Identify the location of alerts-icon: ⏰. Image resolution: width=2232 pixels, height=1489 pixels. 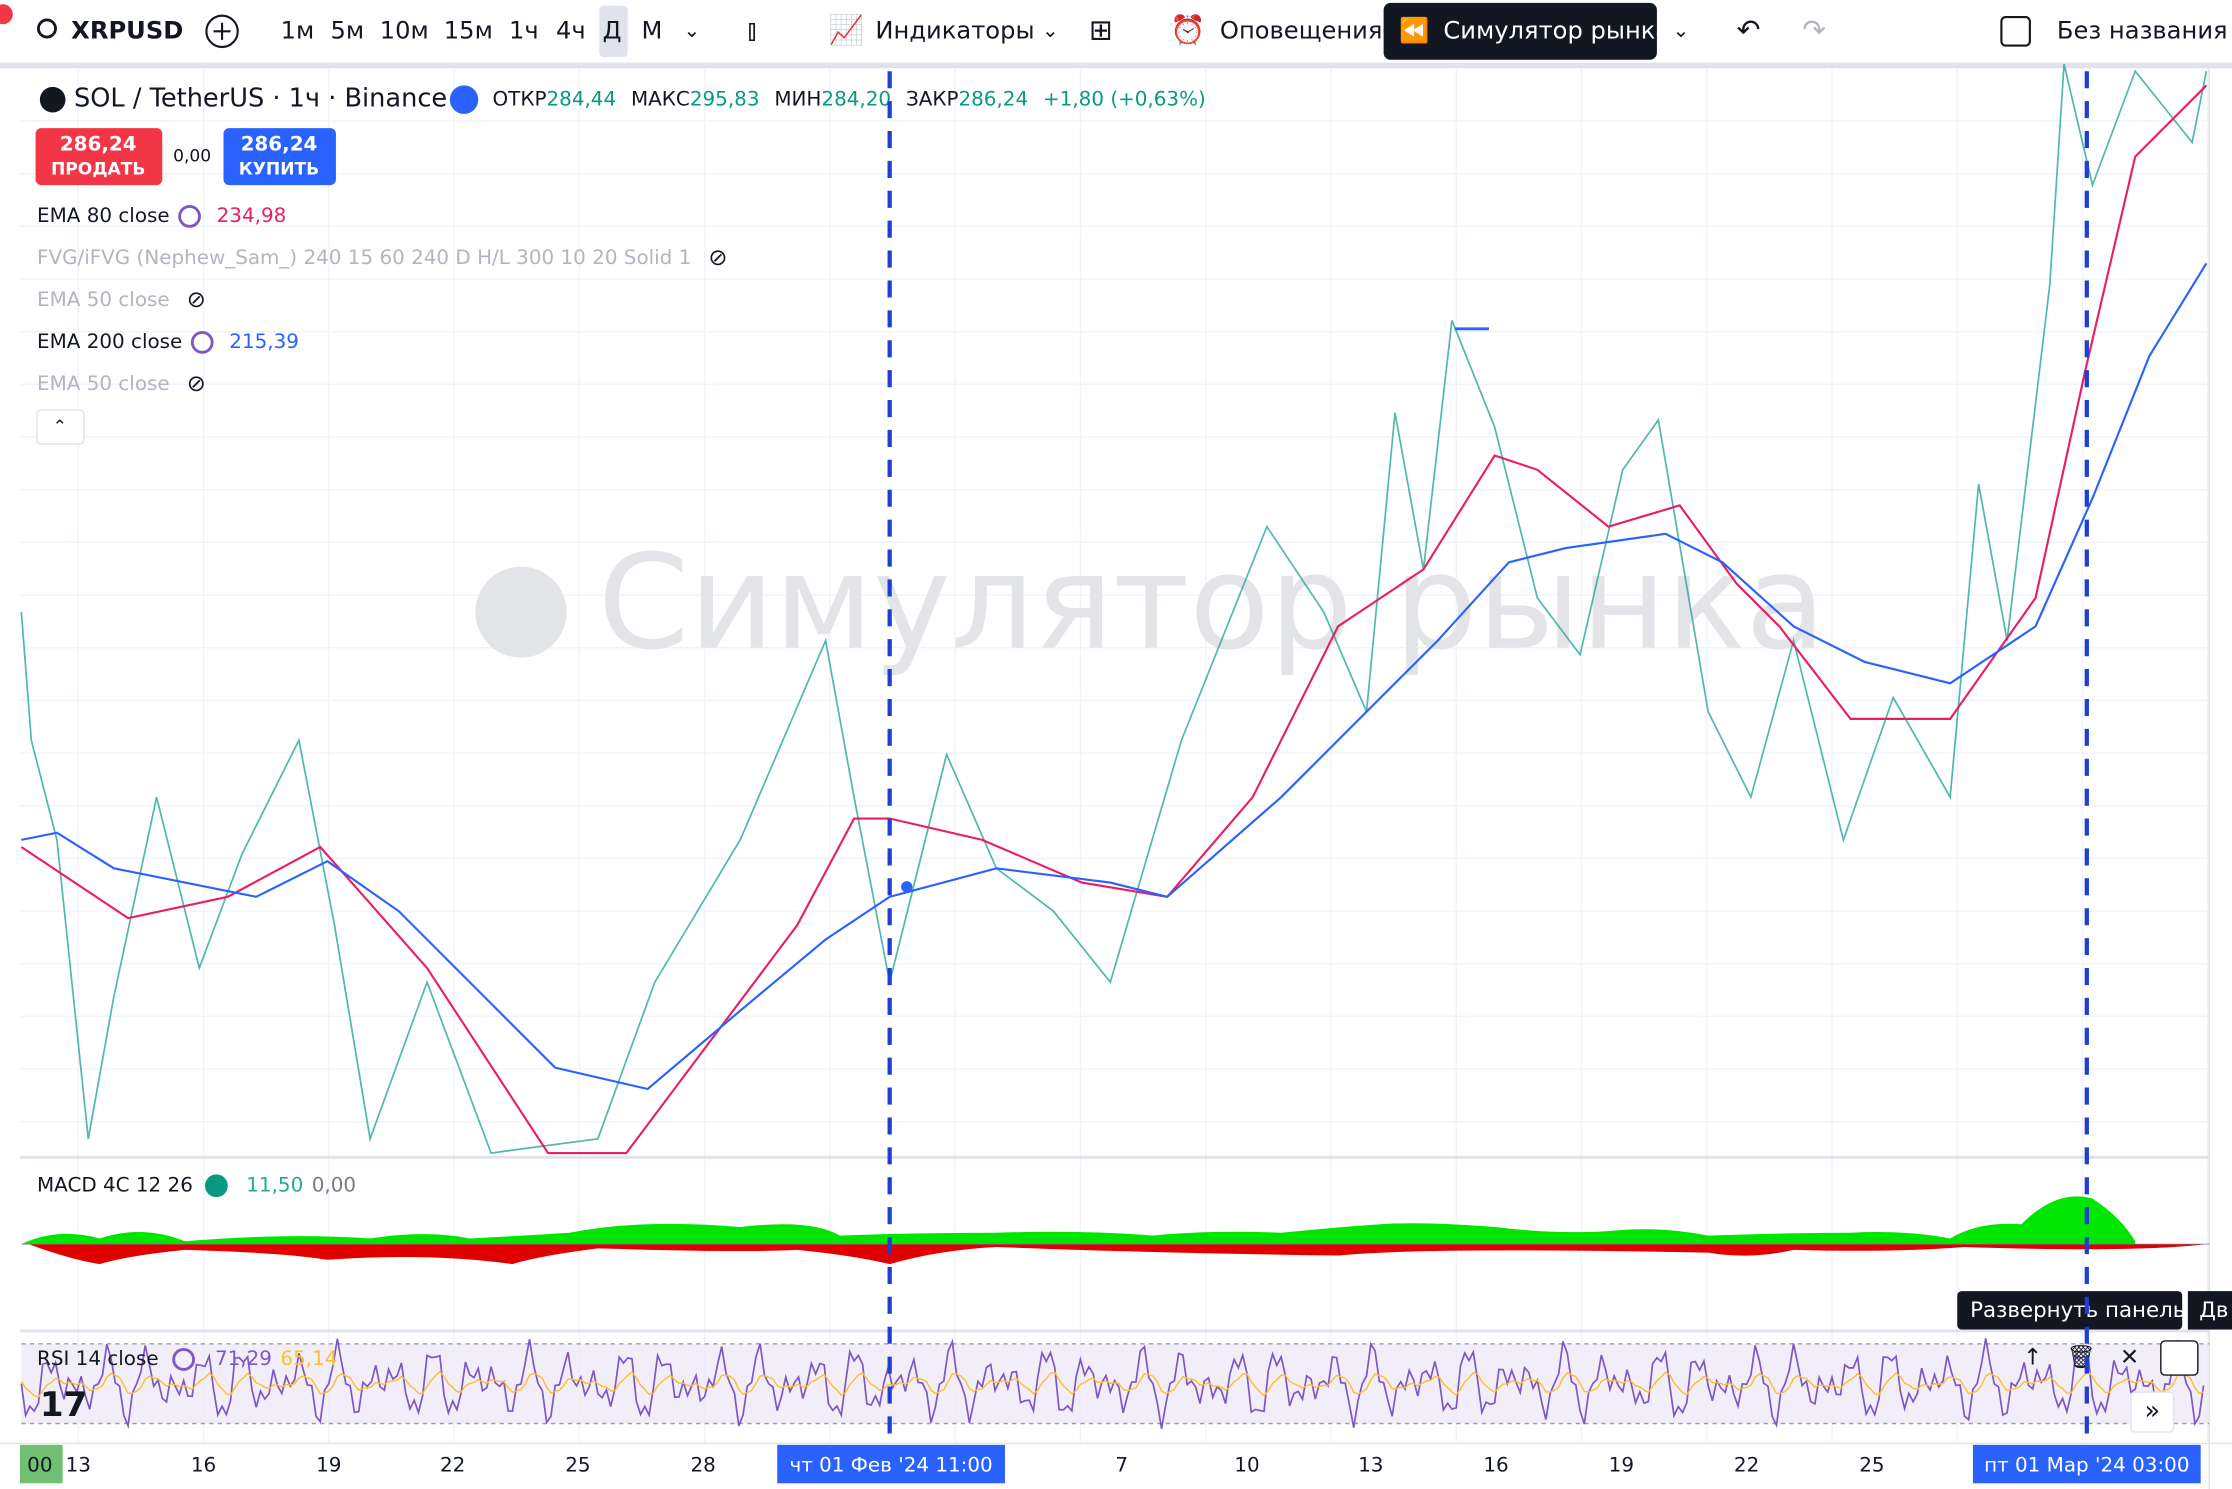
(1187, 29).